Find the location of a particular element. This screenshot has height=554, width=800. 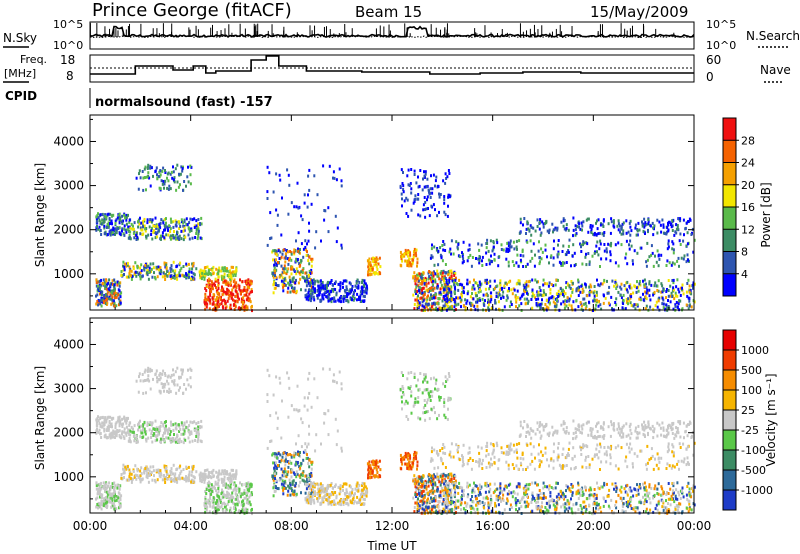

power-cell-2056 is located at coordinates (601, 284).